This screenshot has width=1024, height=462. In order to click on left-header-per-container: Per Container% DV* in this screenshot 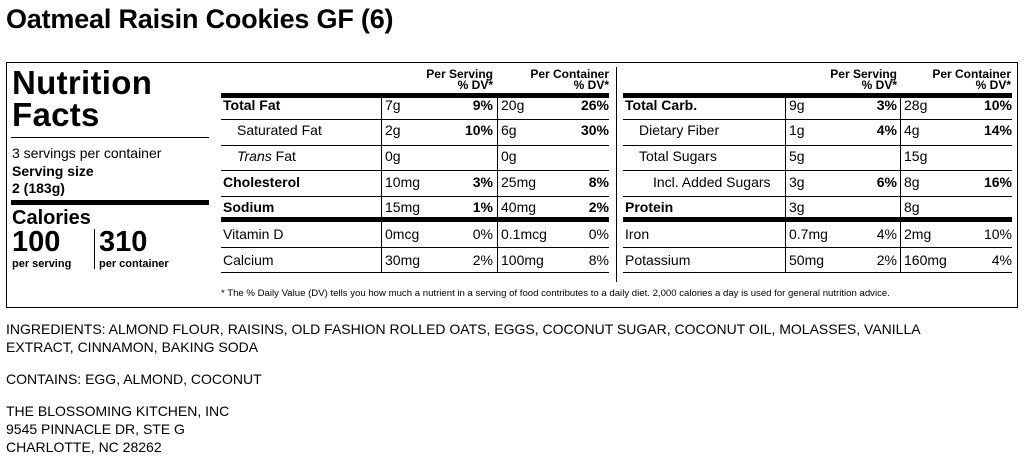, I will do `click(569, 79)`.